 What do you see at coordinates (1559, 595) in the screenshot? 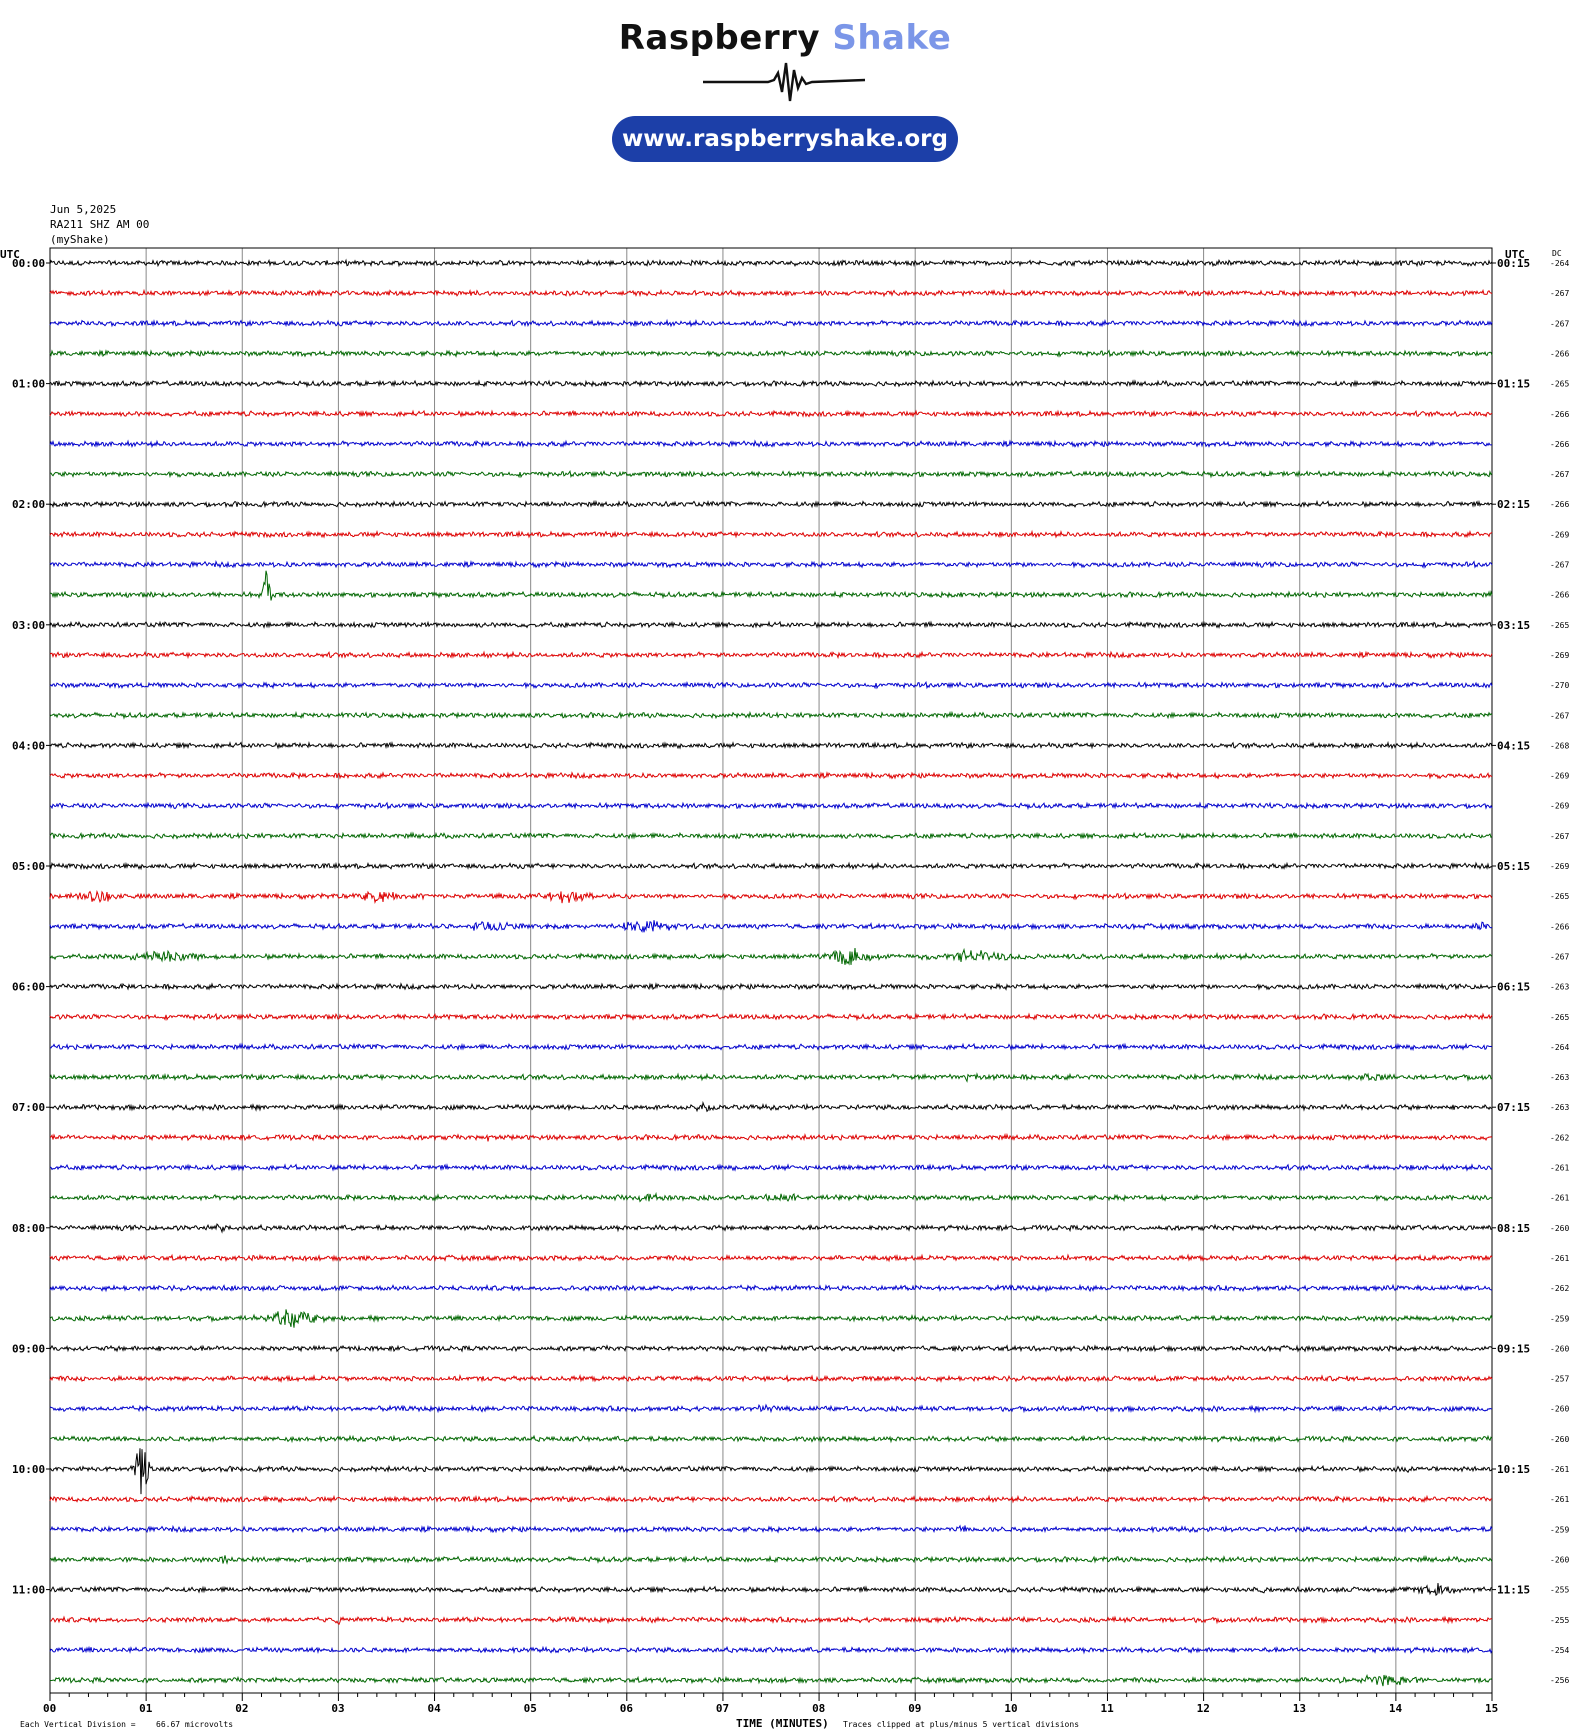
I see `dc-value-11: -266` at bounding box center [1559, 595].